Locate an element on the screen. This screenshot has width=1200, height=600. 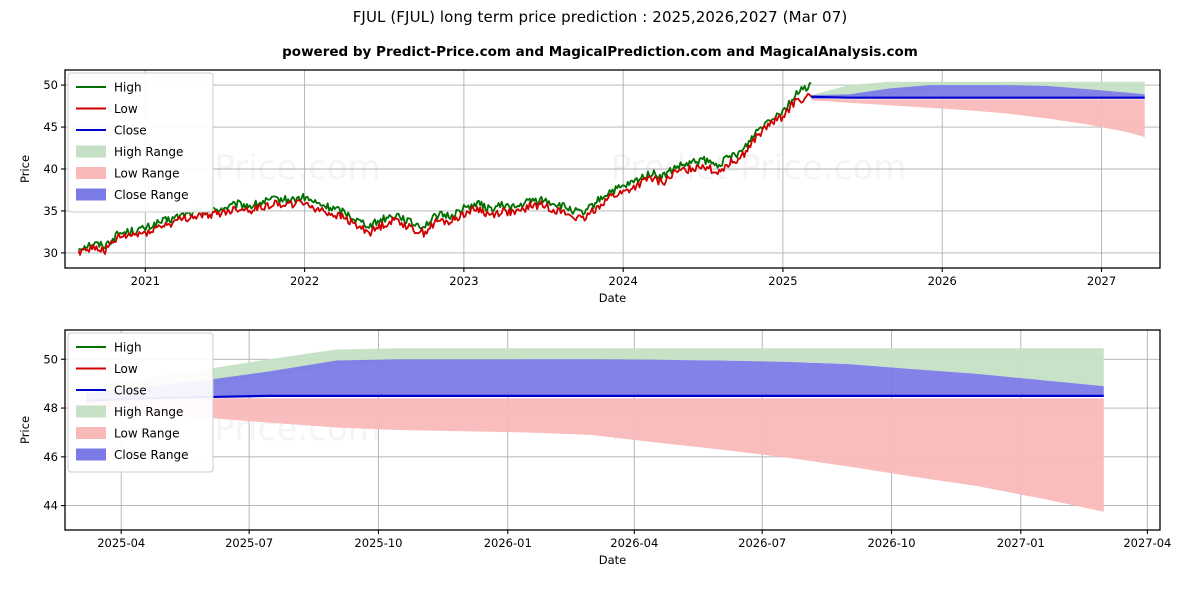
x-axis: 2021 2022 2023 2024 2025 2026 2027 is located at coordinates (623, 278).